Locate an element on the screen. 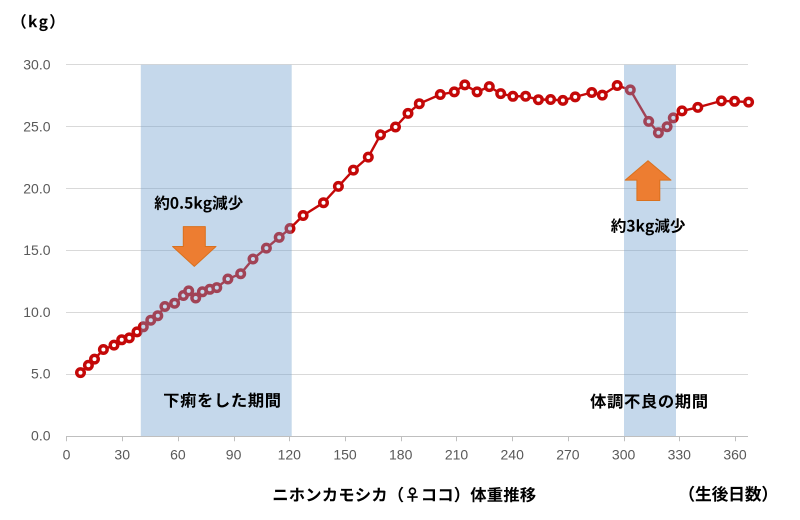  svg-text: 20.0 is located at coordinates (36, 188).